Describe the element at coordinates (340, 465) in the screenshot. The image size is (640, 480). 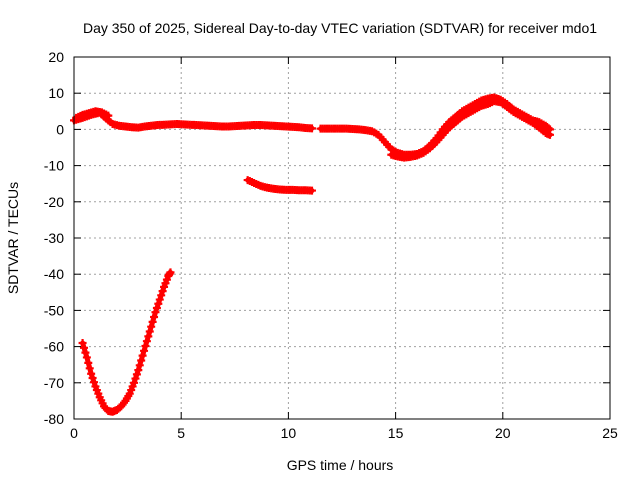
I see `x-axis-title: GPS time / hours` at that location.